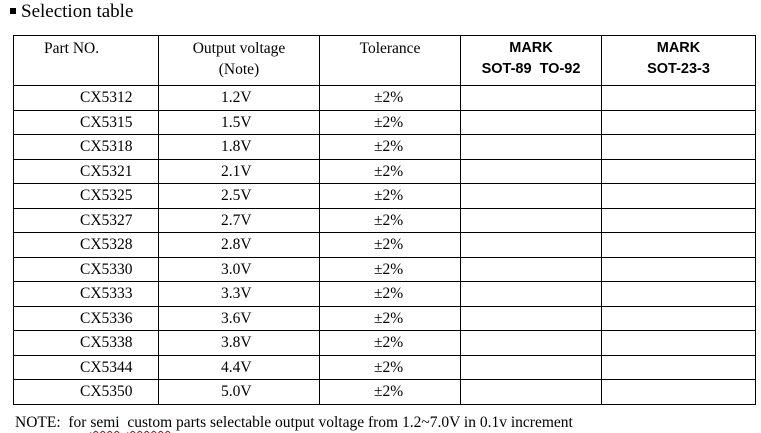 The image size is (761, 433). I want to click on cell-output-voltage: 1.2V, so click(239, 98).